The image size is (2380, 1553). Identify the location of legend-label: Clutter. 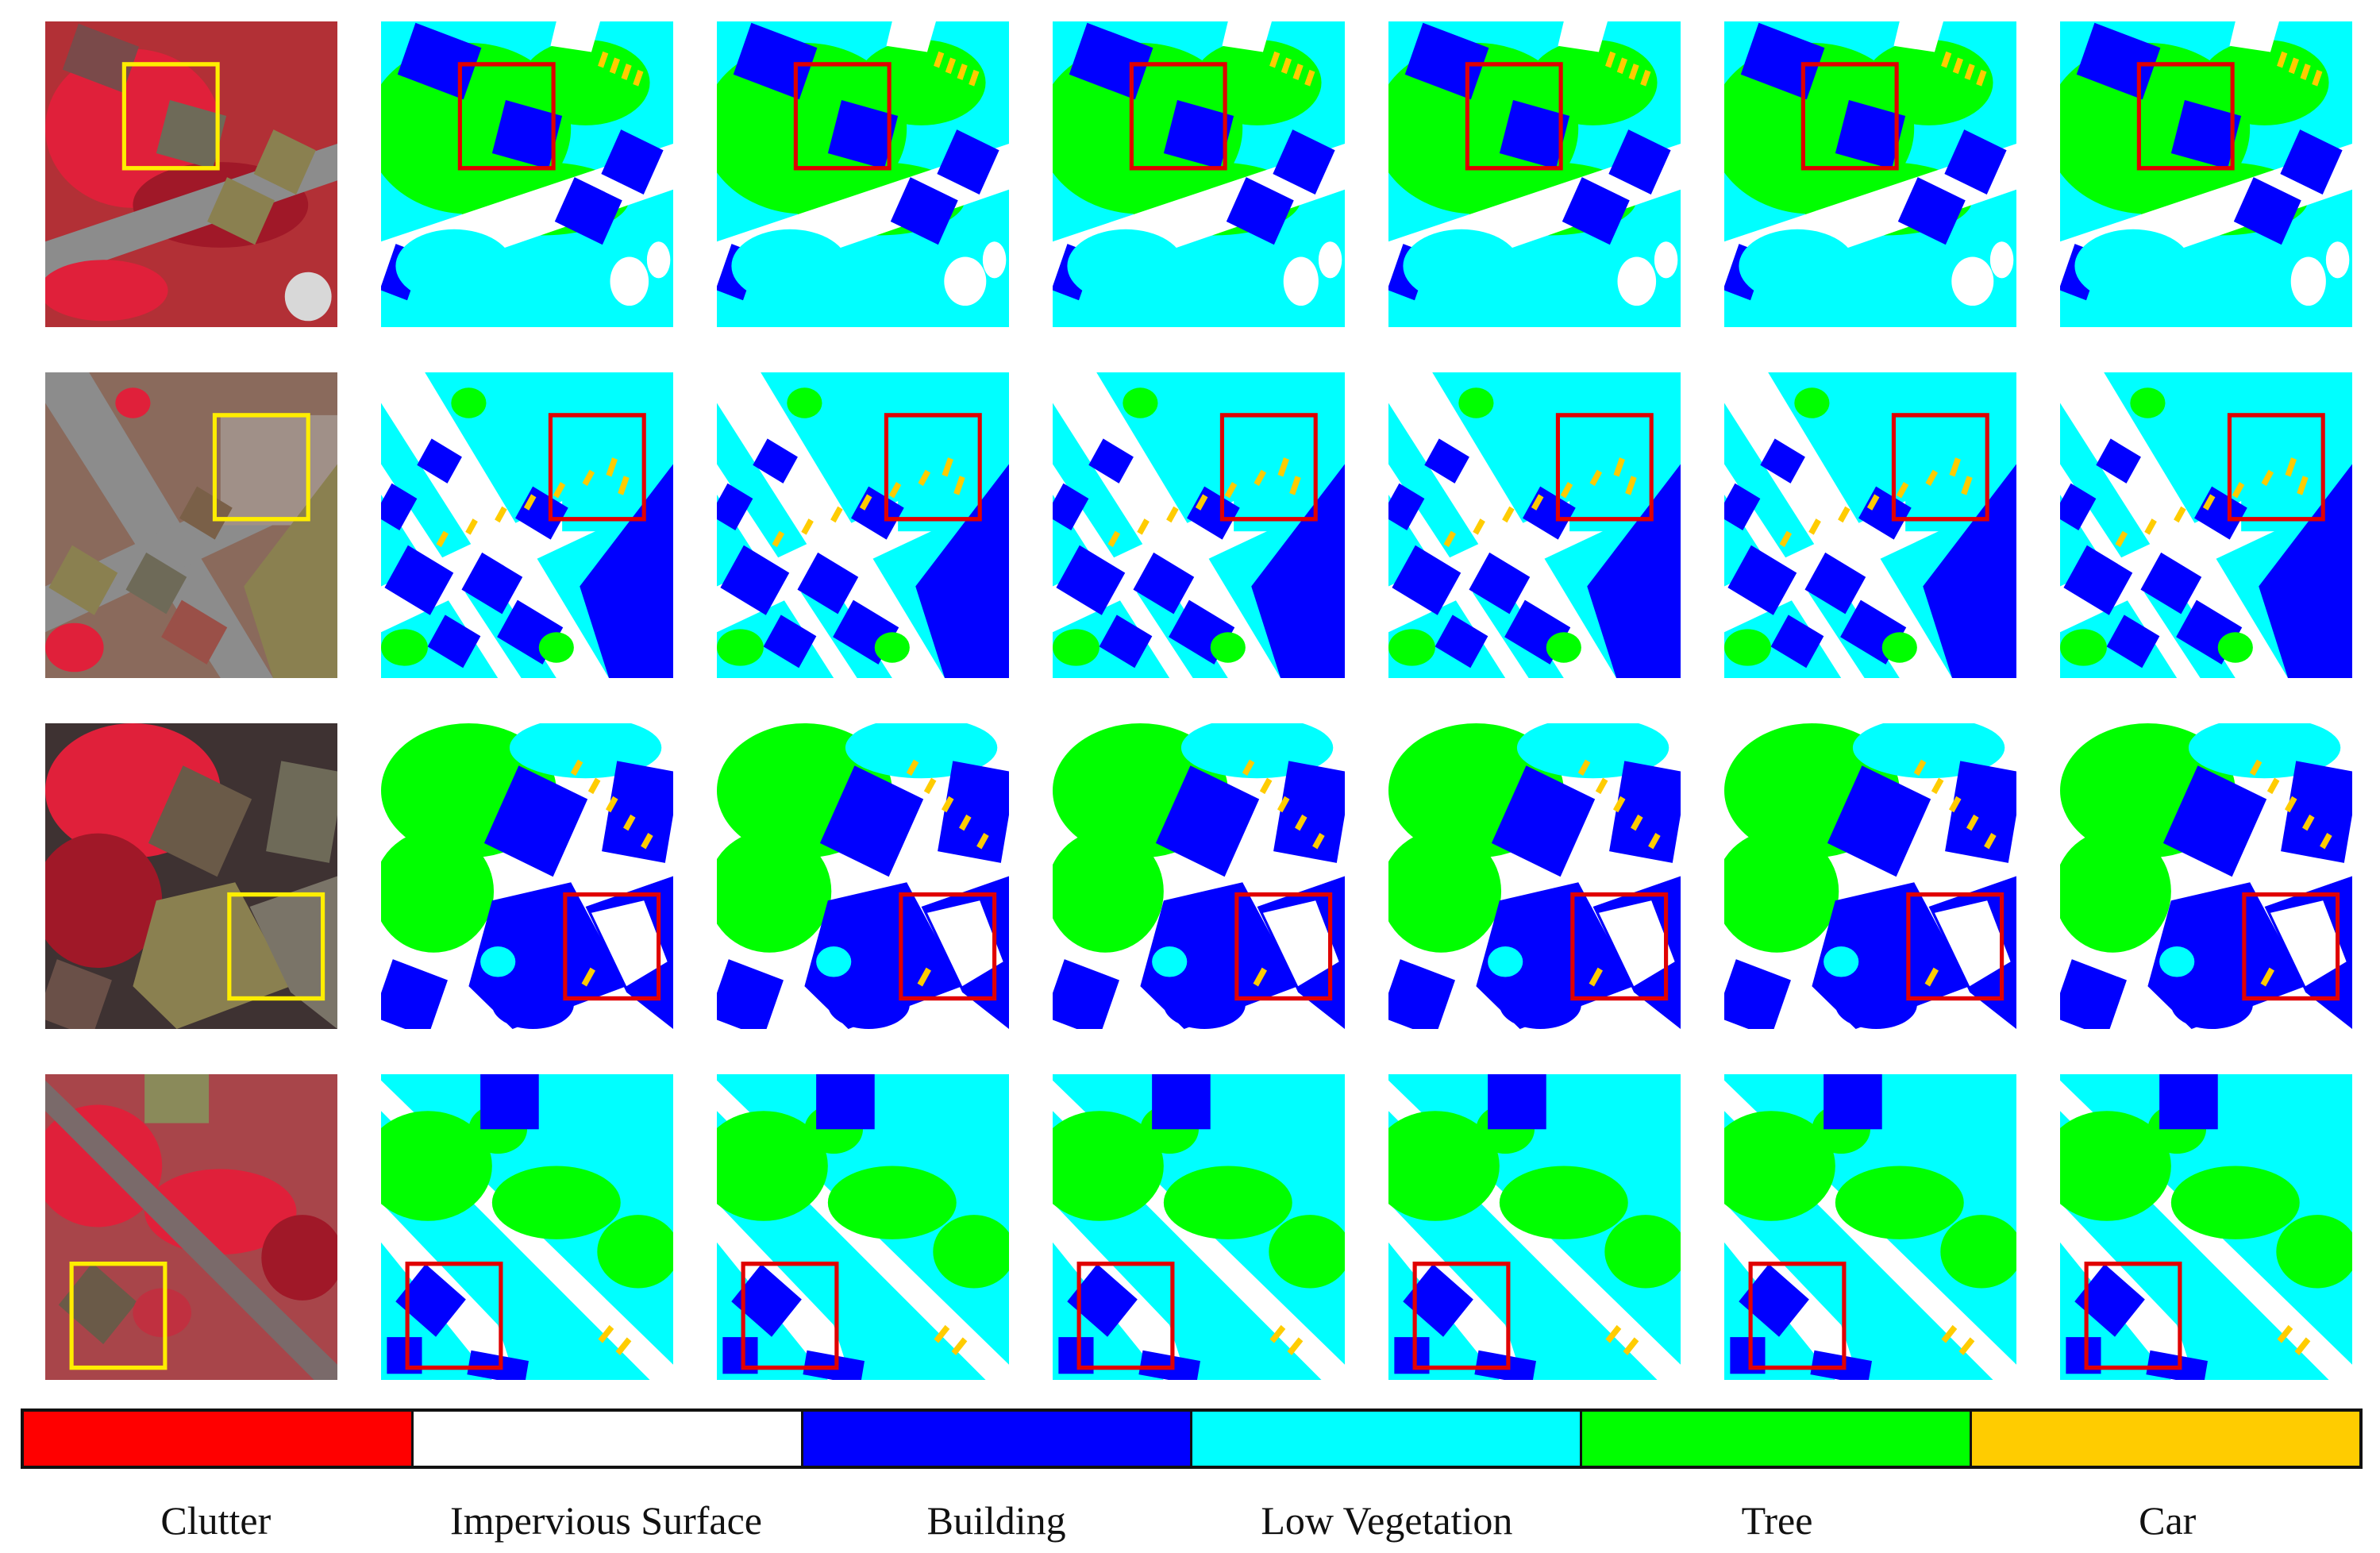
(216, 1520).